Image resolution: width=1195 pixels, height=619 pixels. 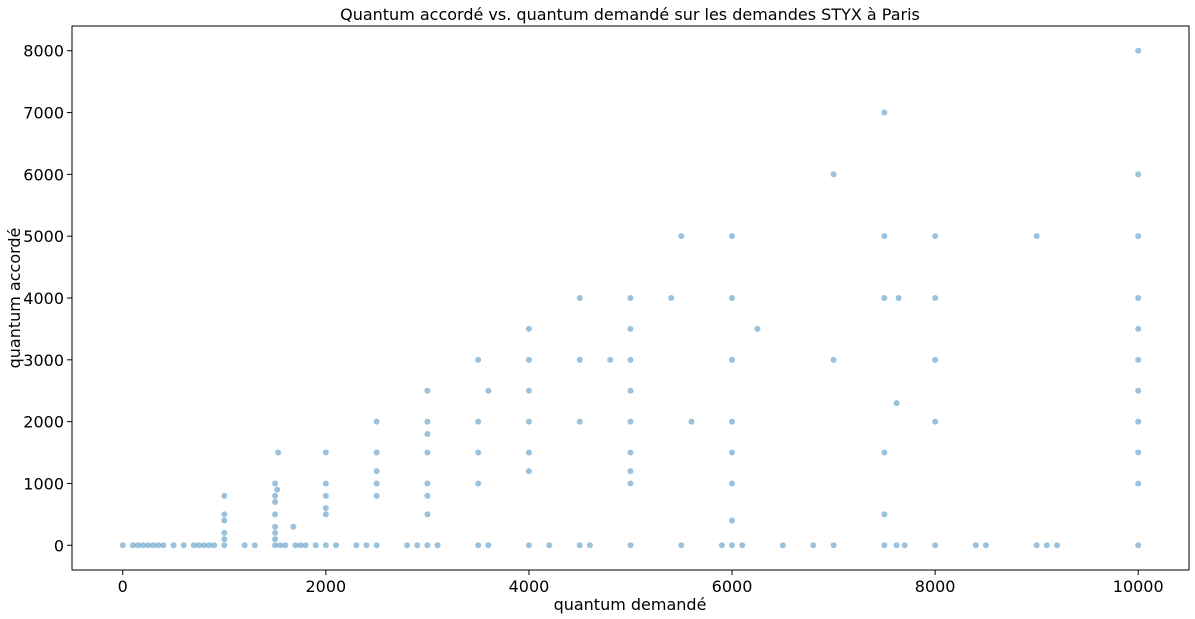 What do you see at coordinates (123, 586) in the screenshot?
I see `x-tick-label: 0` at bounding box center [123, 586].